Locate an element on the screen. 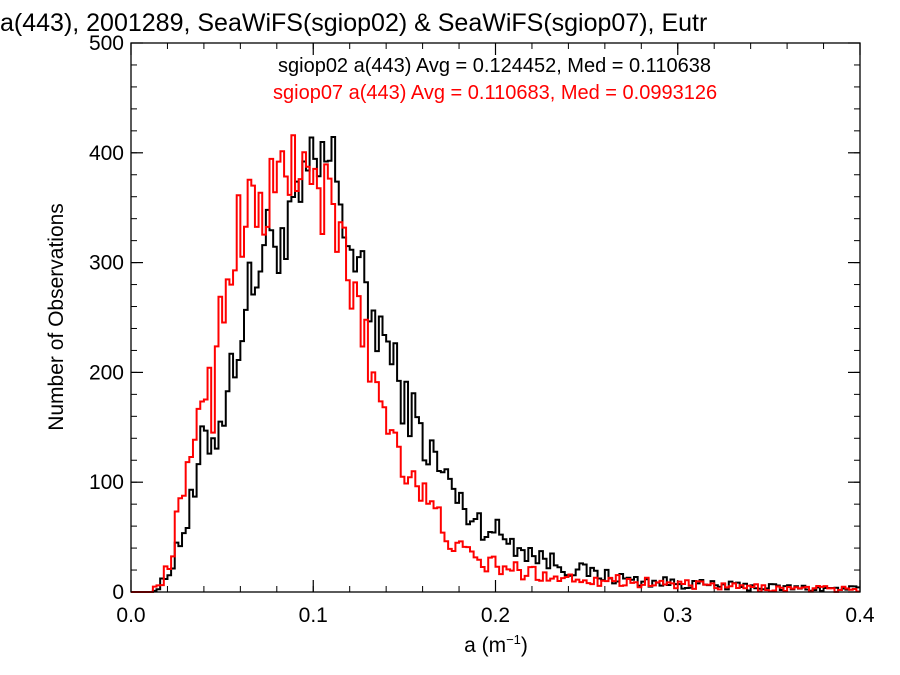 This screenshot has height=675, width=900. y-tick-label: 0 is located at coordinates (118, 592).